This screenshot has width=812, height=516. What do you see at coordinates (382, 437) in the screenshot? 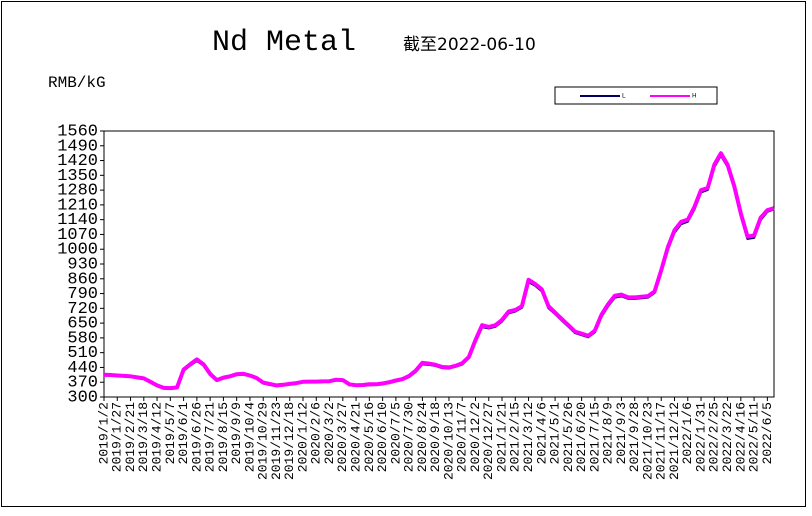
I see `x-tick-label: 2020/6/10` at bounding box center [382, 437].